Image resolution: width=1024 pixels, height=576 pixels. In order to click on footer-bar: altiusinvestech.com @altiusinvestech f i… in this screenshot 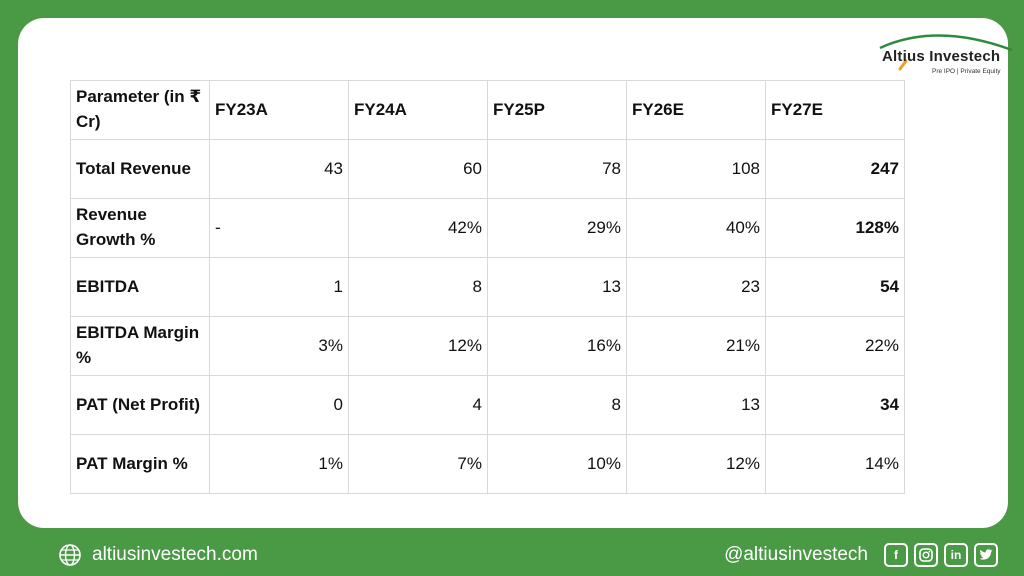, I will do `click(512, 557)`.